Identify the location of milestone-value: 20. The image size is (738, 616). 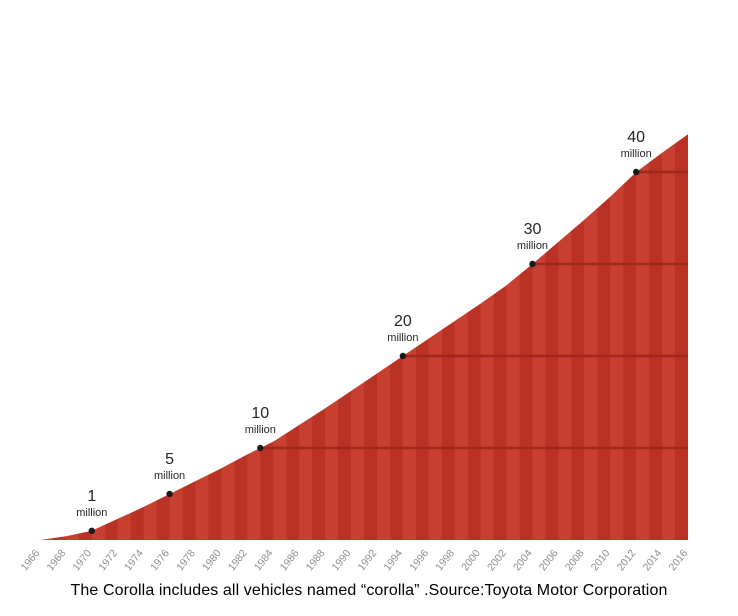
(403, 321).